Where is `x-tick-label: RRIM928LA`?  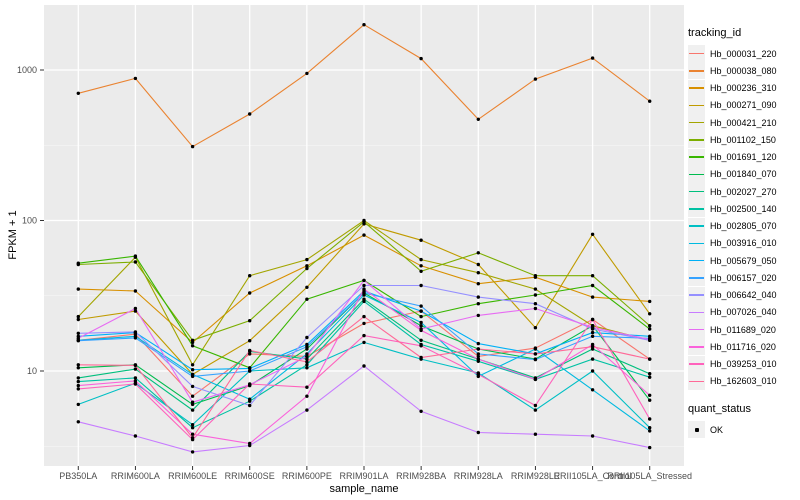 x-tick-label: RRIM928LA is located at coordinates (478, 476).